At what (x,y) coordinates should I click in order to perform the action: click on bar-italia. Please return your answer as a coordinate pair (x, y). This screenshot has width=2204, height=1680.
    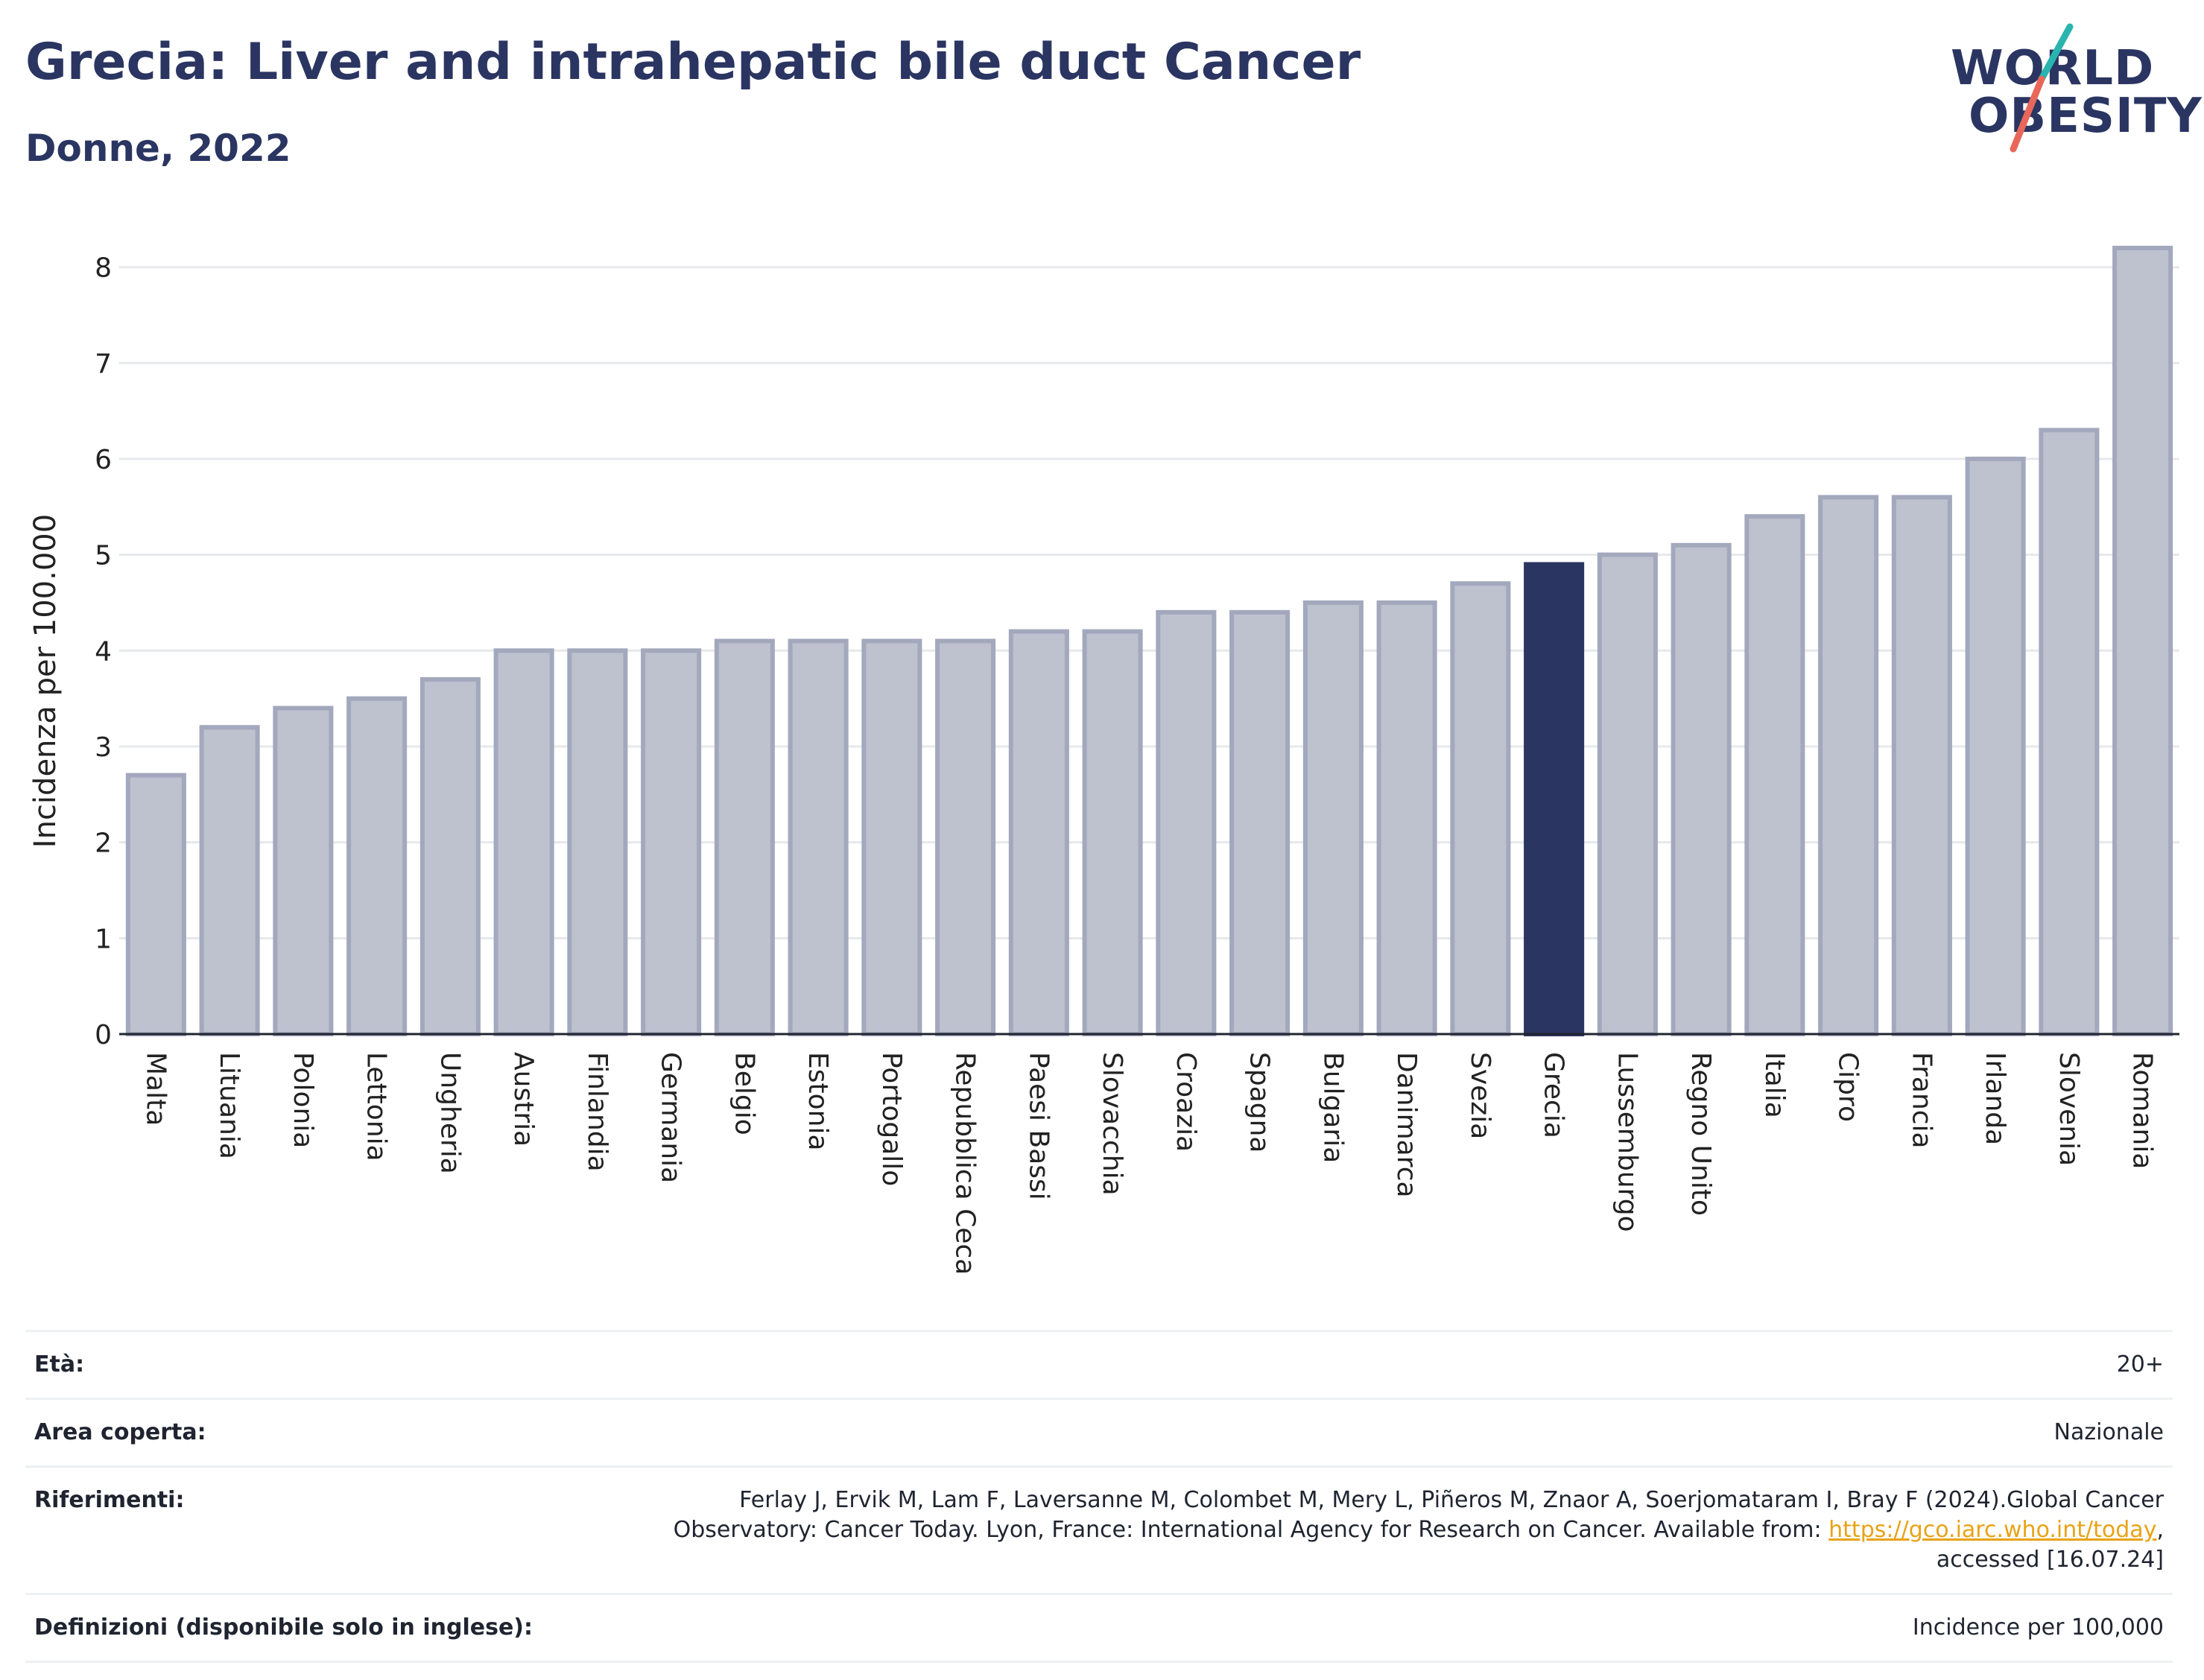
    Looking at the image, I should click on (1774, 775).